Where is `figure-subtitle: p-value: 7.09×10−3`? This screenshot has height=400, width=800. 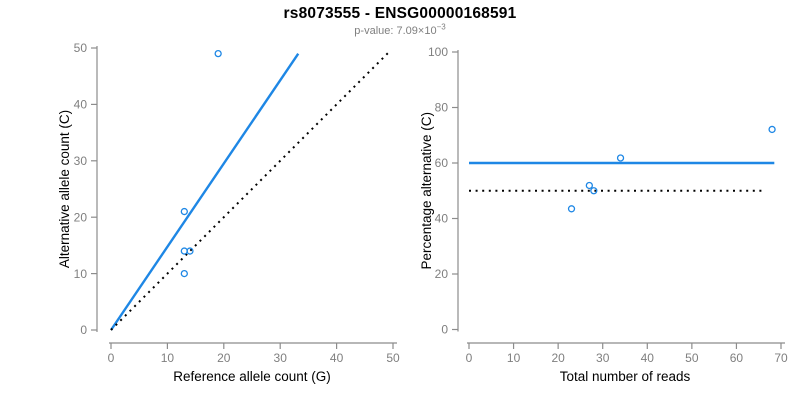 figure-subtitle: p-value: 7.09×10−3 is located at coordinates (400, 29).